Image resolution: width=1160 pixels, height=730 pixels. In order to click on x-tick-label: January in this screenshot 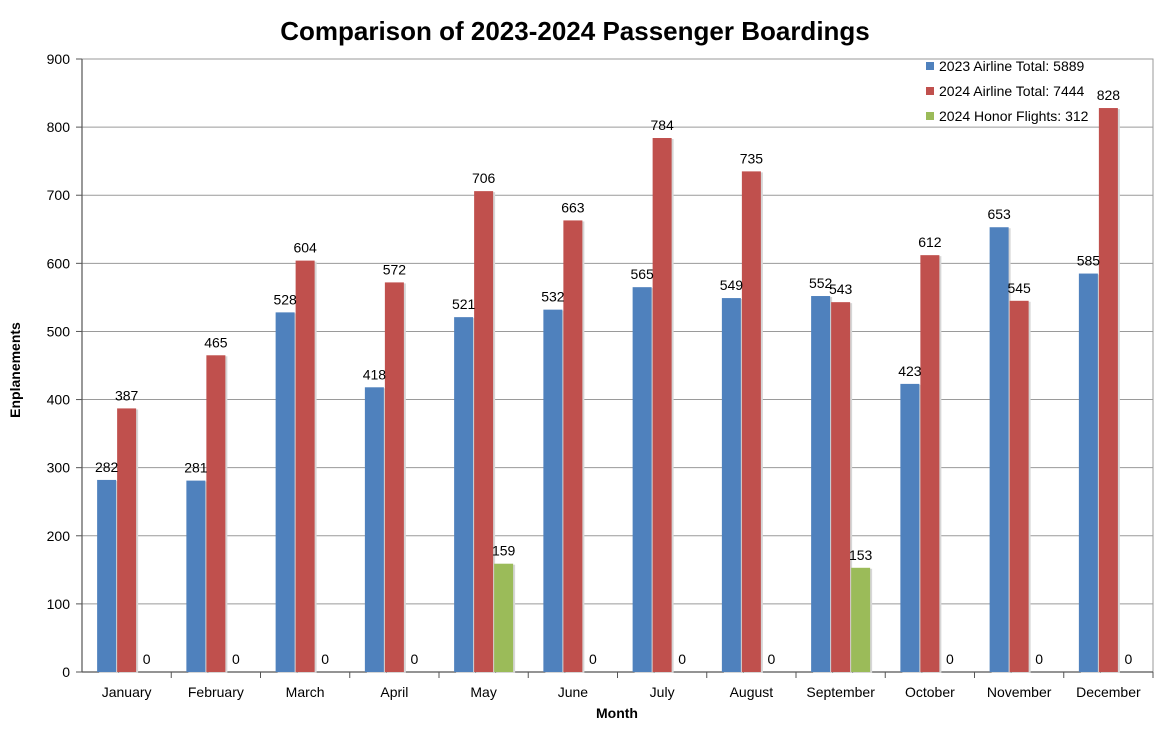, I will do `click(127, 692)`.